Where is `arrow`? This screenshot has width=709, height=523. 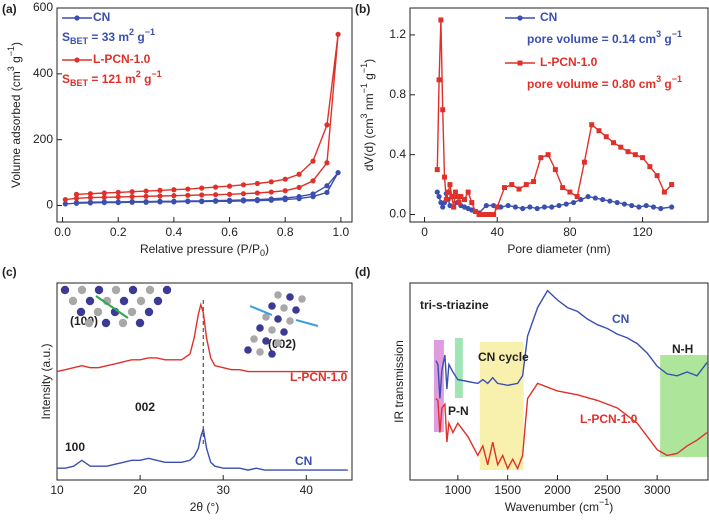 arrow is located at coordinates (307, 323).